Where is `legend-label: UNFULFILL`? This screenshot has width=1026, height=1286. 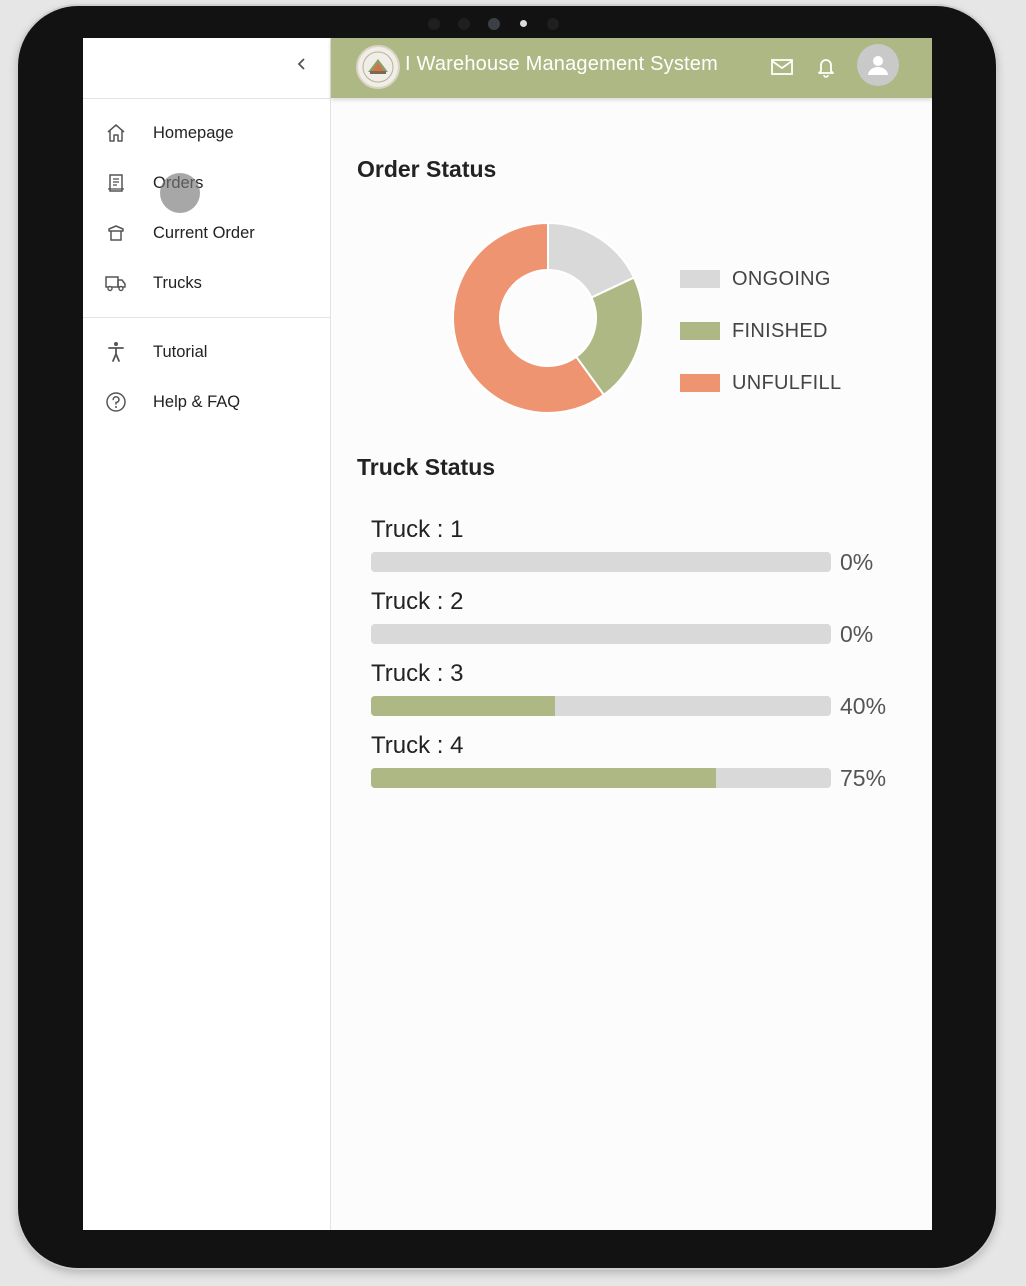 legend-label: UNFULFILL is located at coordinates (787, 382).